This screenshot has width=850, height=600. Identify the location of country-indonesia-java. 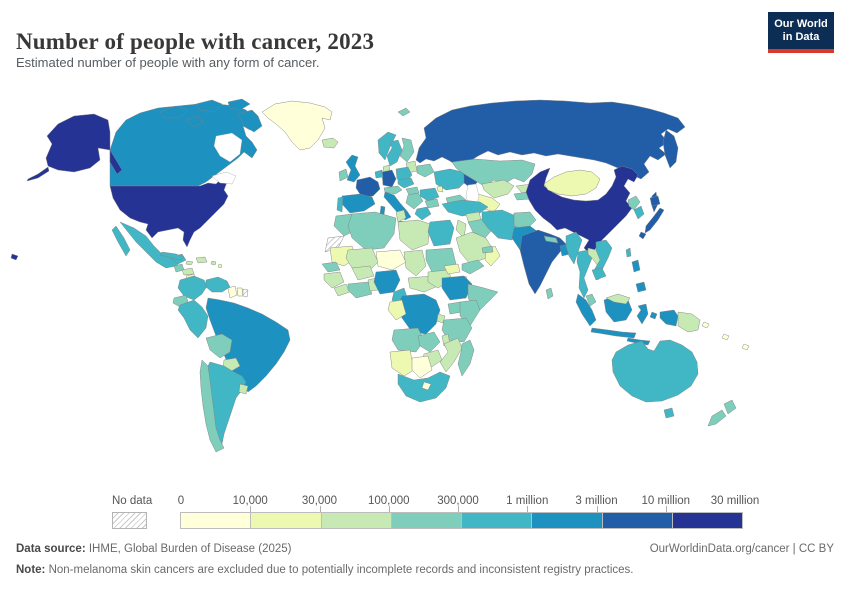
(613, 333).